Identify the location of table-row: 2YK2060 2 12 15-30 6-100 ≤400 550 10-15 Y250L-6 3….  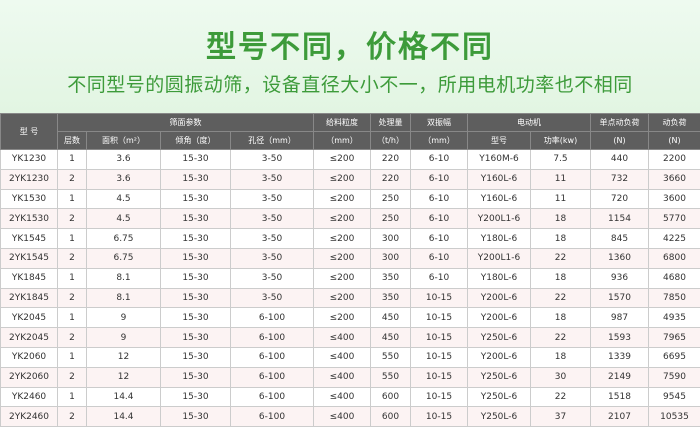
(350, 377).